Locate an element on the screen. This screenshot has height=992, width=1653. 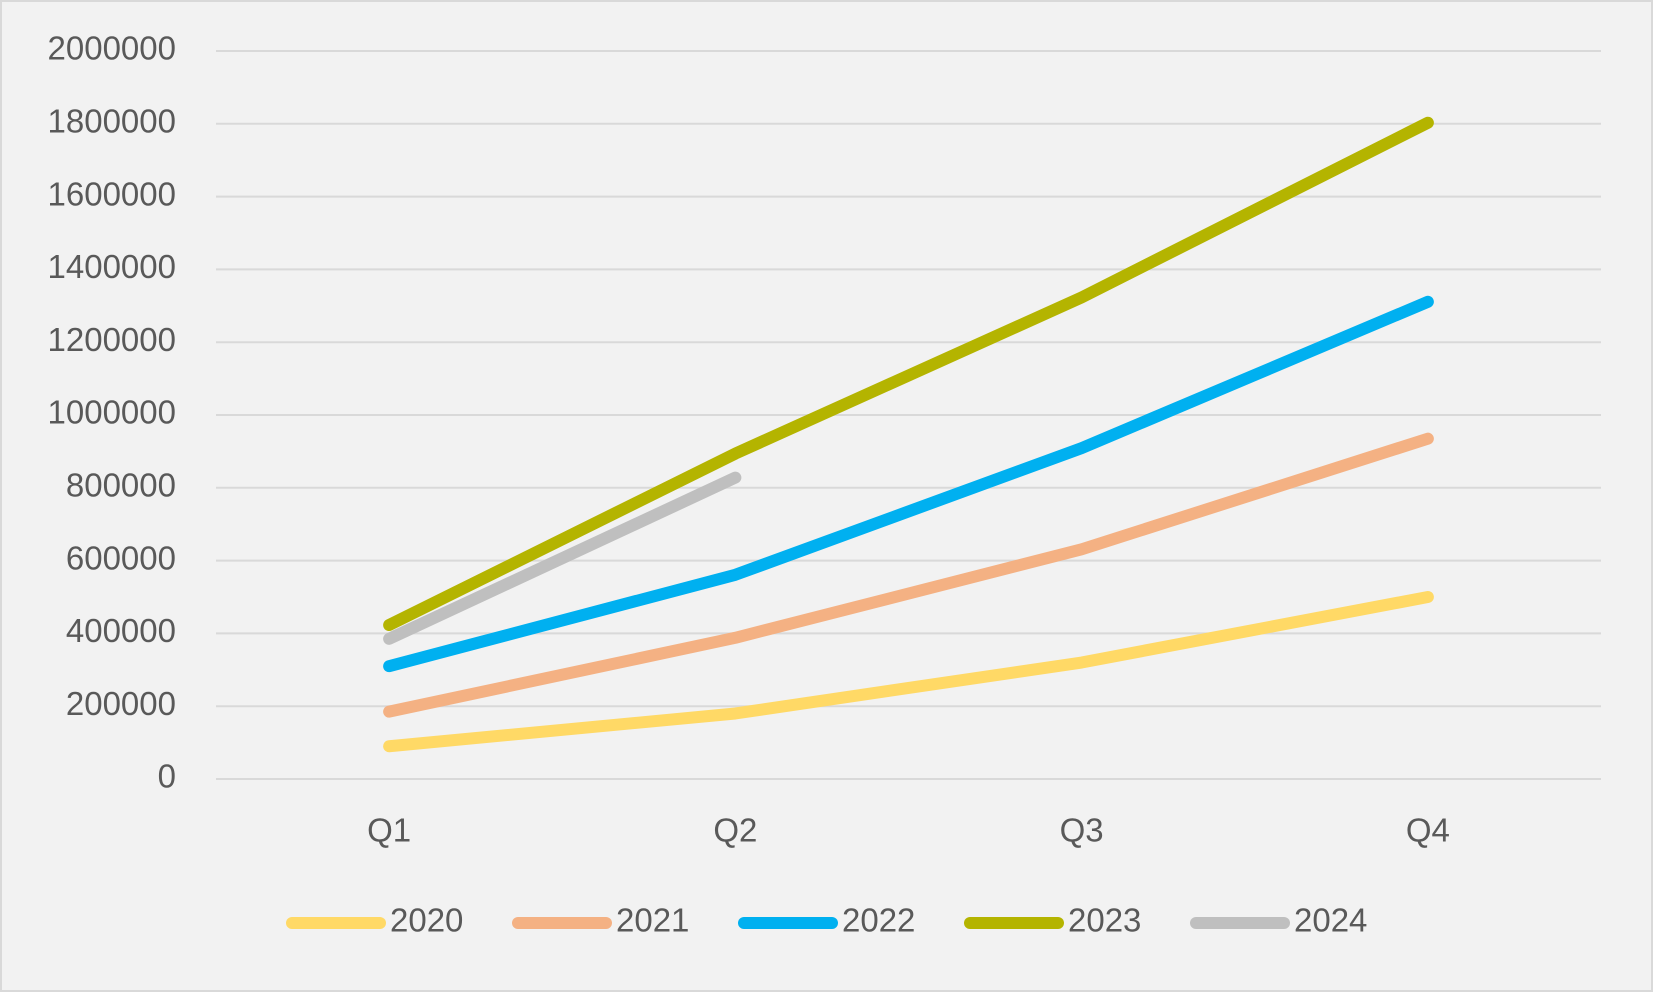
x-tick-label: Q3 is located at coordinates (1082, 830).